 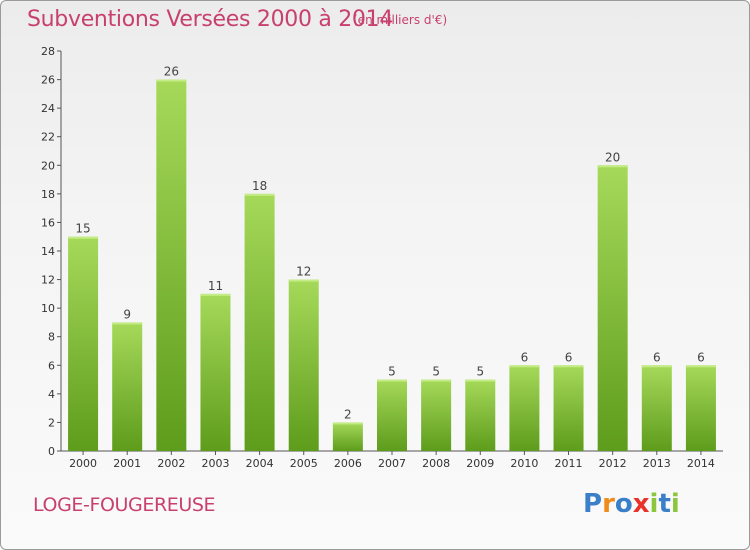 What do you see at coordinates (524, 408) in the screenshot?
I see `bar-2010` at bounding box center [524, 408].